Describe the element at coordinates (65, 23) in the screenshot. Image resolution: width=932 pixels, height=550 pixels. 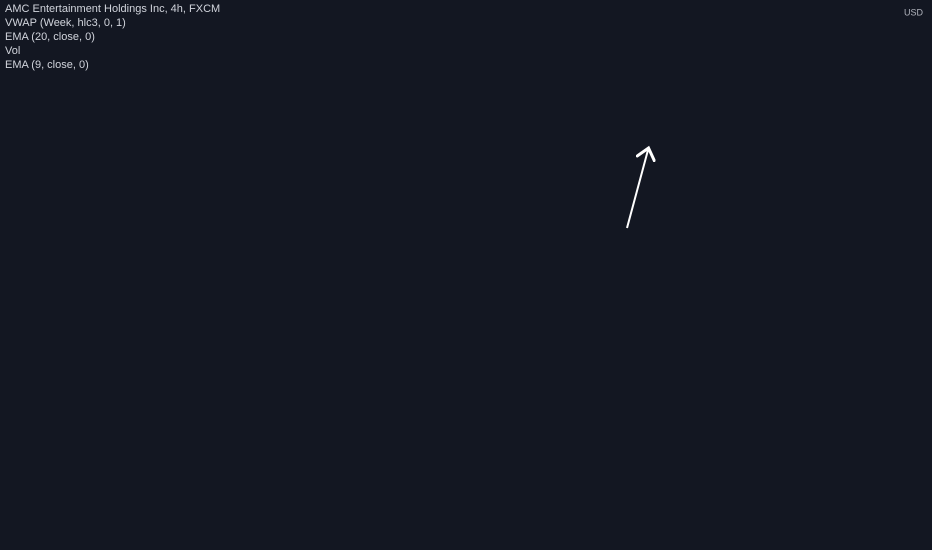
I see `legend-item: VWAP (Week, hlc3, 0, 1)` at that location.